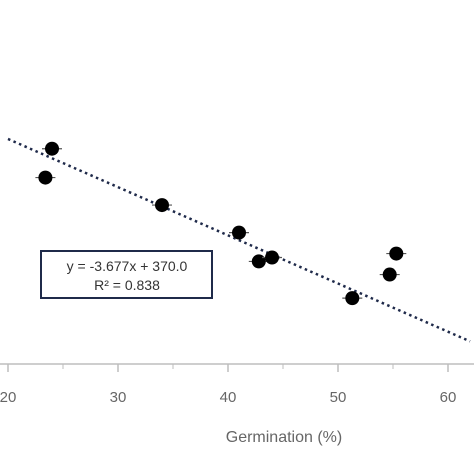 This screenshot has width=474, height=474. Describe the element at coordinates (448, 397) in the screenshot. I see `x-tick-label: 60` at that location.